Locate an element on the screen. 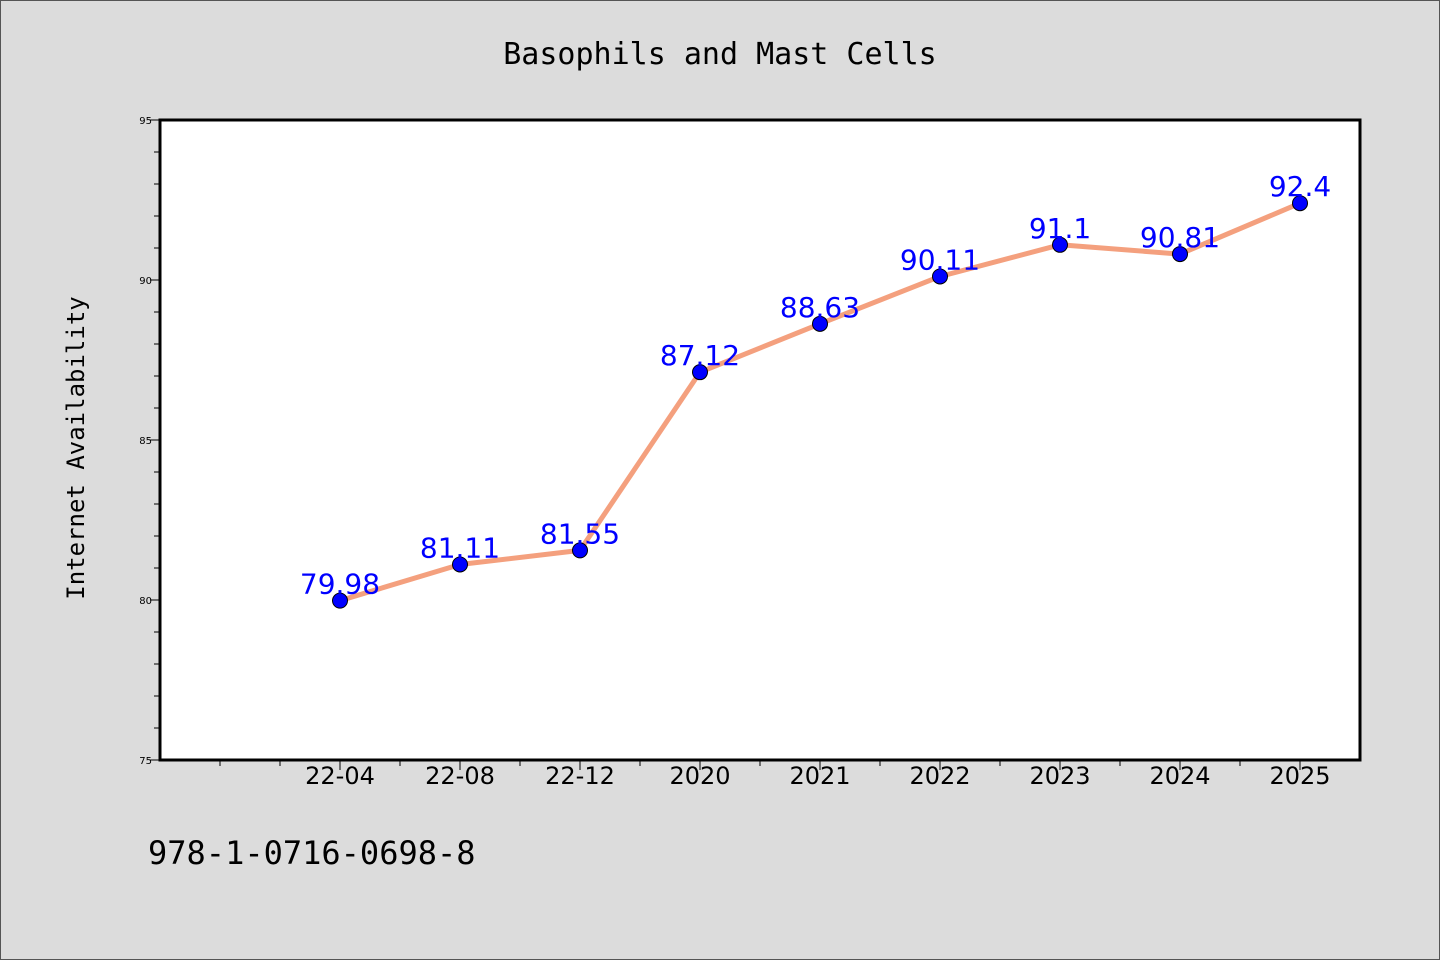 This screenshot has width=1440, height=960. data-label: 81.55 is located at coordinates (580, 533).